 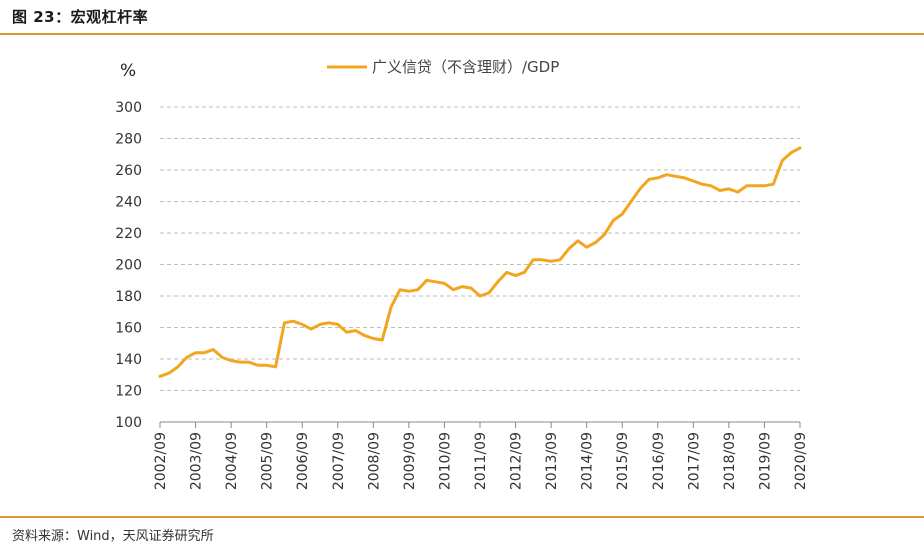 What do you see at coordinates (128, 140) in the screenshot?
I see `y-tick-label: 280` at bounding box center [128, 140].